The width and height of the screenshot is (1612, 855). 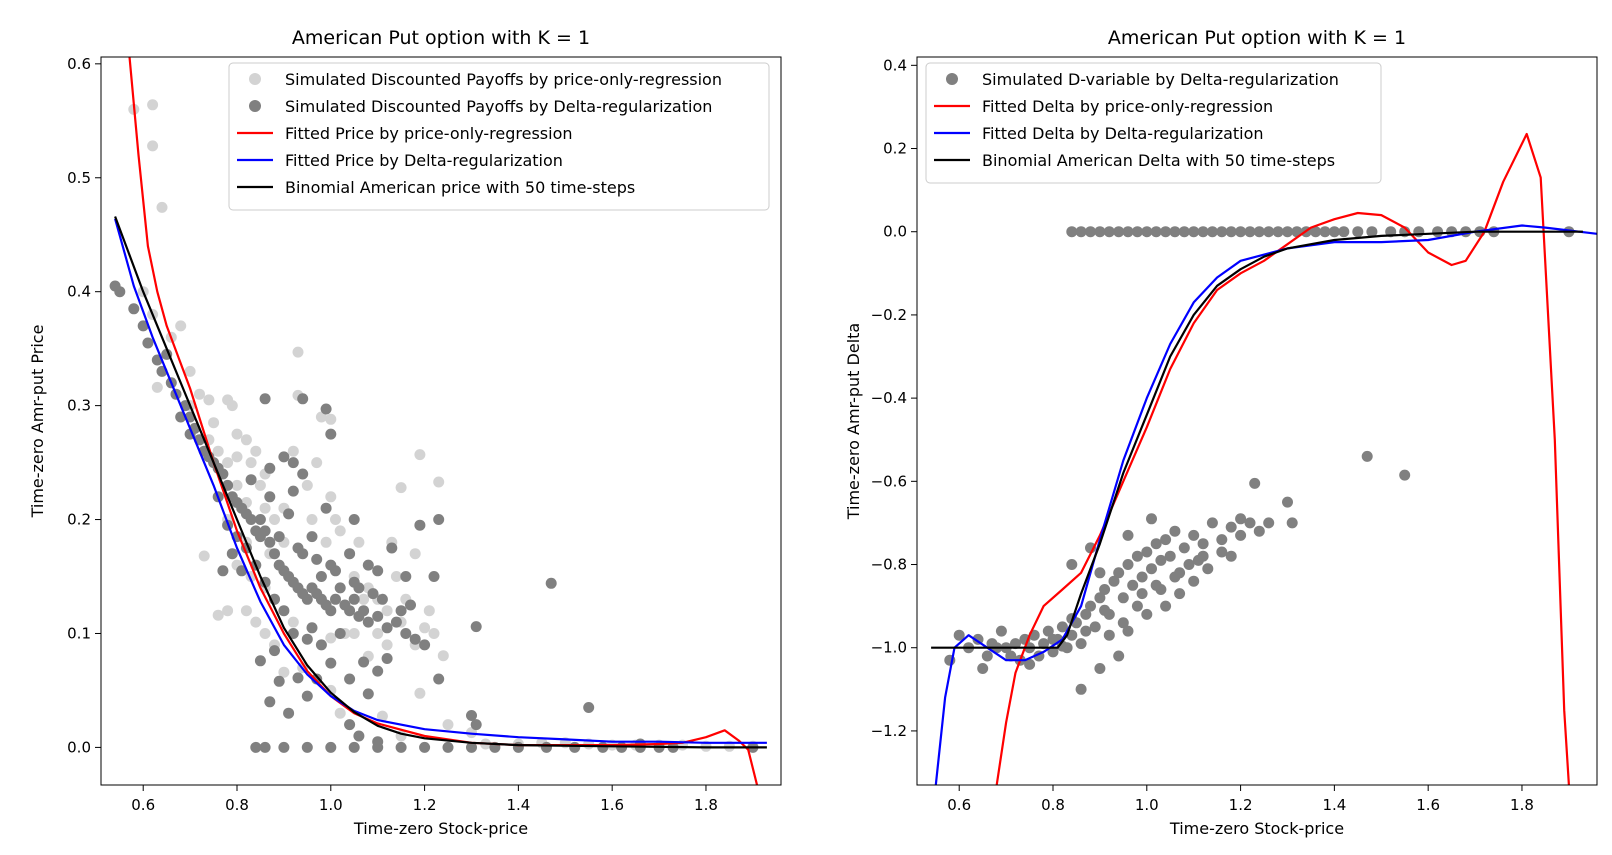 I want to click on x-tick-label: 1.4, so click(x=518, y=805).